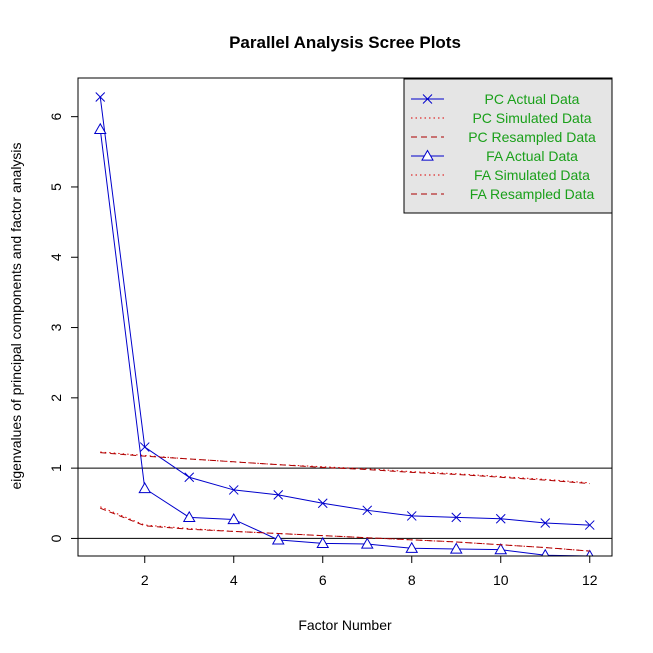 The width and height of the screenshot is (653, 653). Describe the element at coordinates (532, 156) in the screenshot. I see `legend-label-4: FA Actual Data` at that location.